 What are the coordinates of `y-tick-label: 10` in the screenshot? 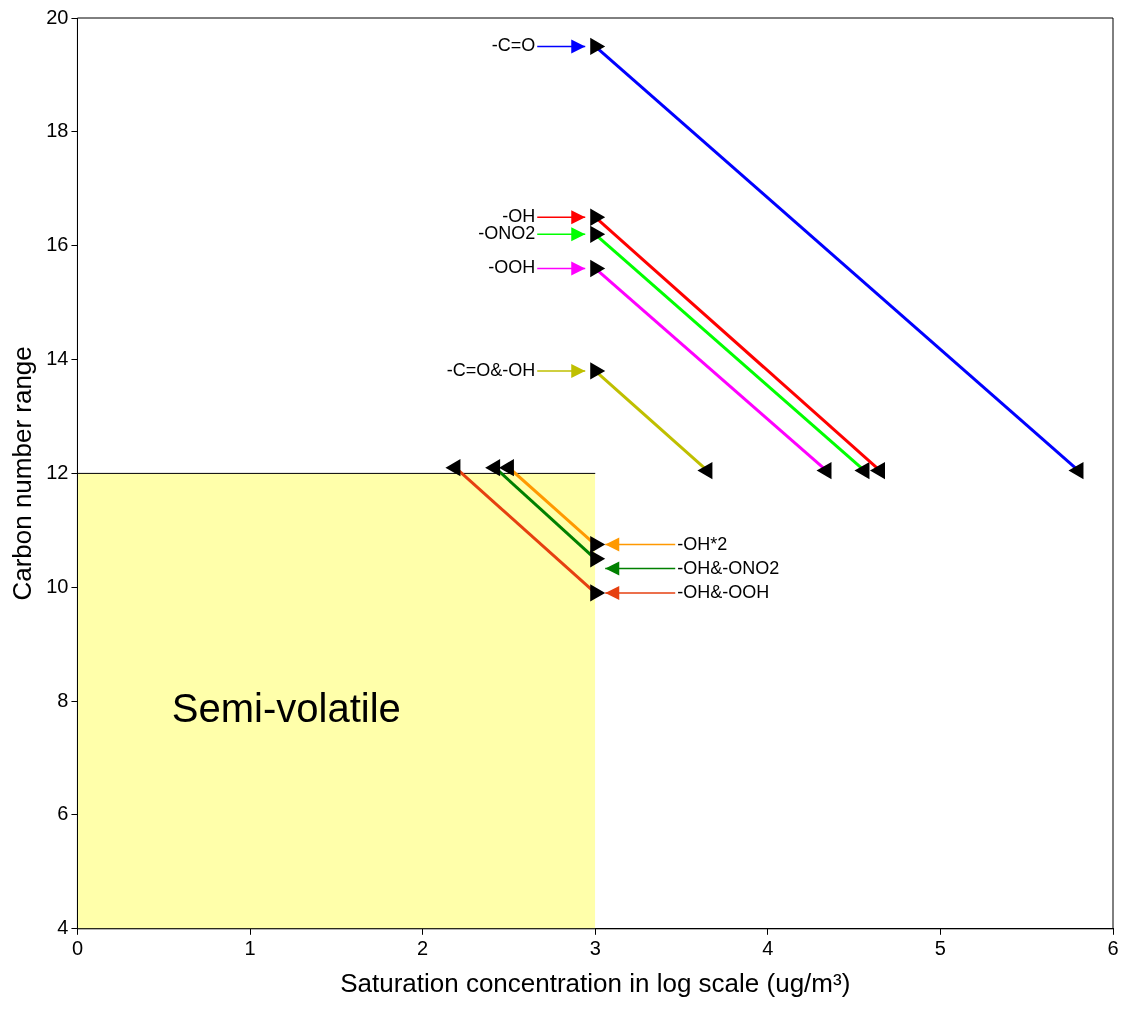 It's located at (57, 585).